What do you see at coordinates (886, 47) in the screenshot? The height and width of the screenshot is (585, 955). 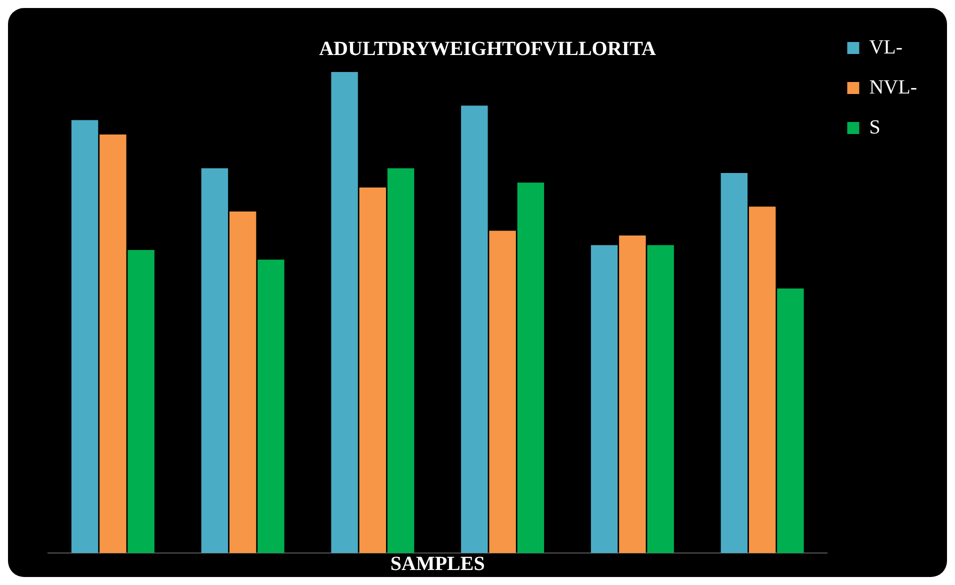 I see `legend-label: VL-` at bounding box center [886, 47].